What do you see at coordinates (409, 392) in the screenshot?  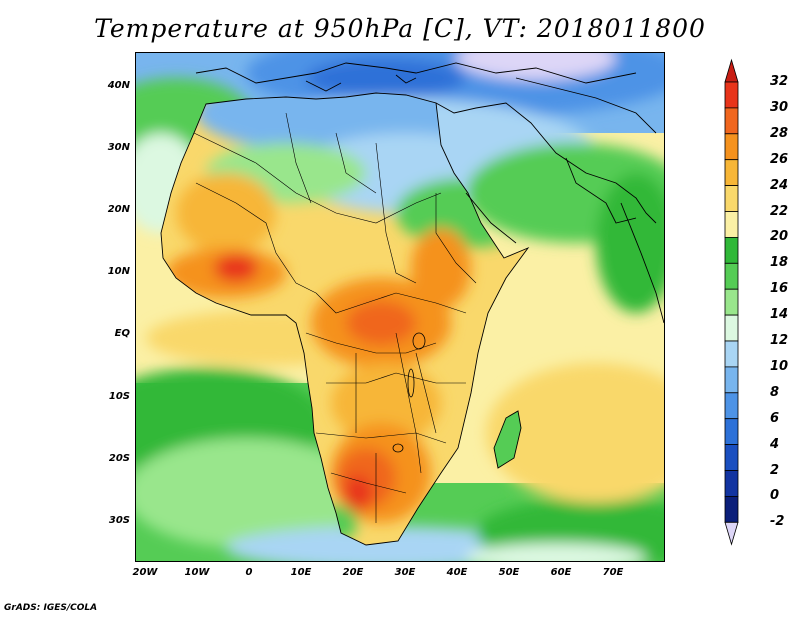 I see `lakes` at bounding box center [409, 392].